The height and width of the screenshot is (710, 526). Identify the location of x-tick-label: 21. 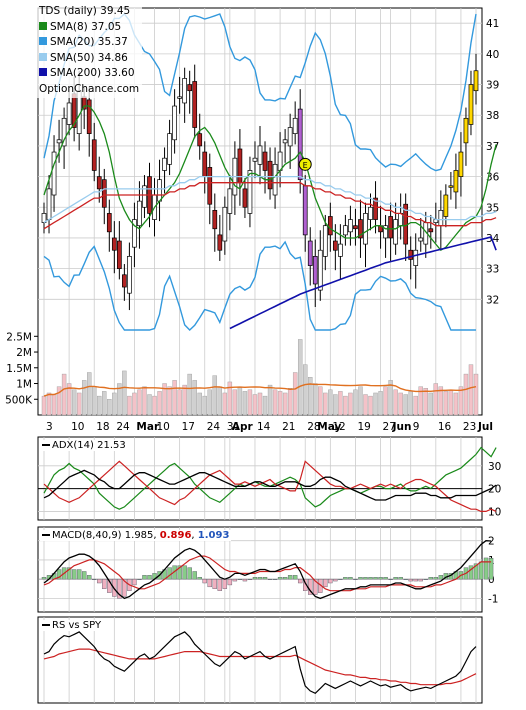
(288, 427).